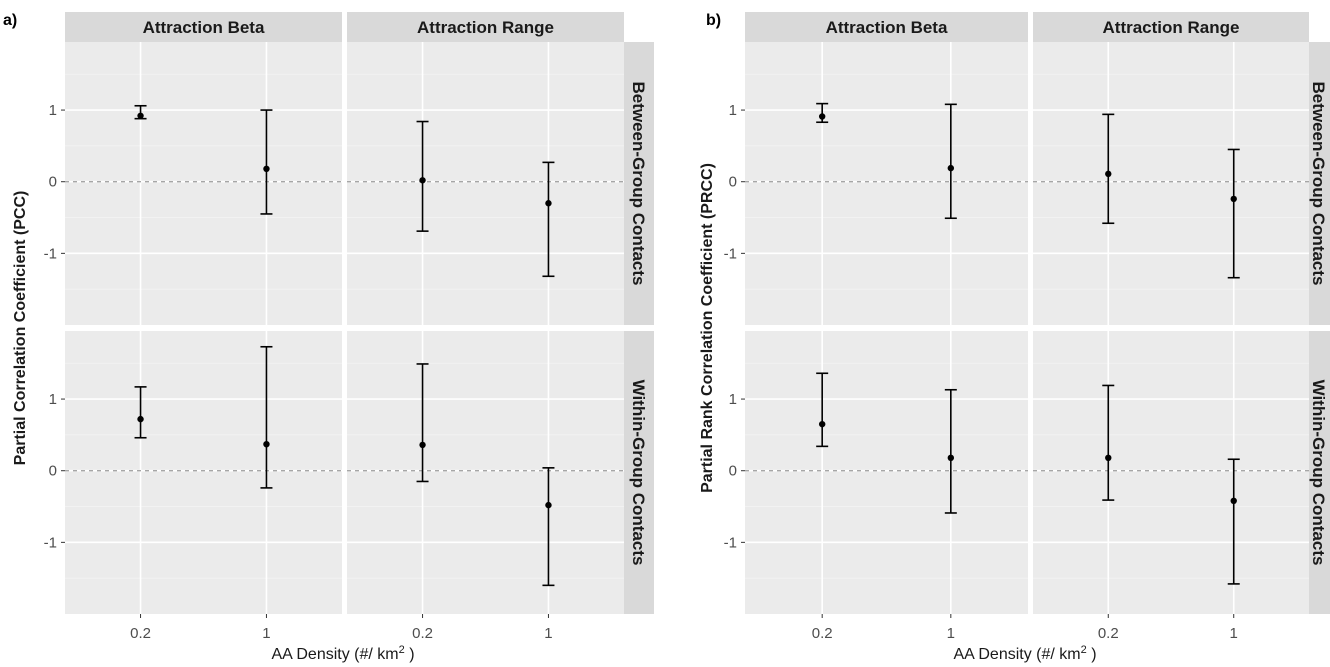  What do you see at coordinates (341, 628) in the screenshot?
I see `x-axis-ticks-a: 0.2 1 0.2 1` at bounding box center [341, 628].